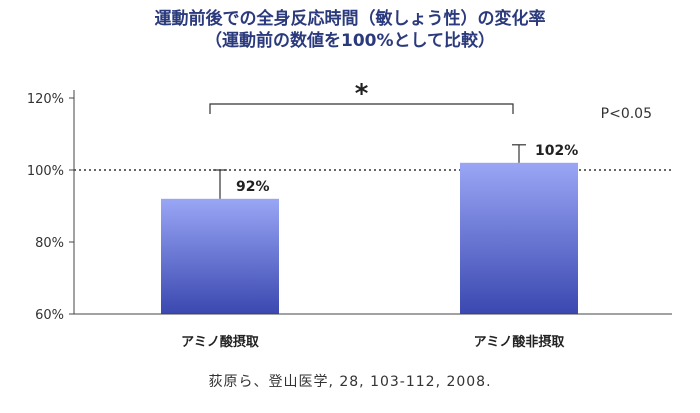 This screenshot has height=413, width=700. I want to click on y-tick-label: 120%, so click(45, 99).